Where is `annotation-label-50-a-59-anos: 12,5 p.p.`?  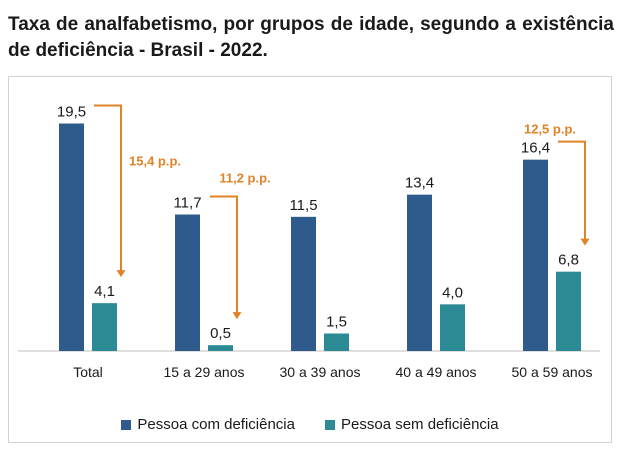
annotation-label-50-a-59-anos: 12,5 p.p. is located at coordinates (550, 129).